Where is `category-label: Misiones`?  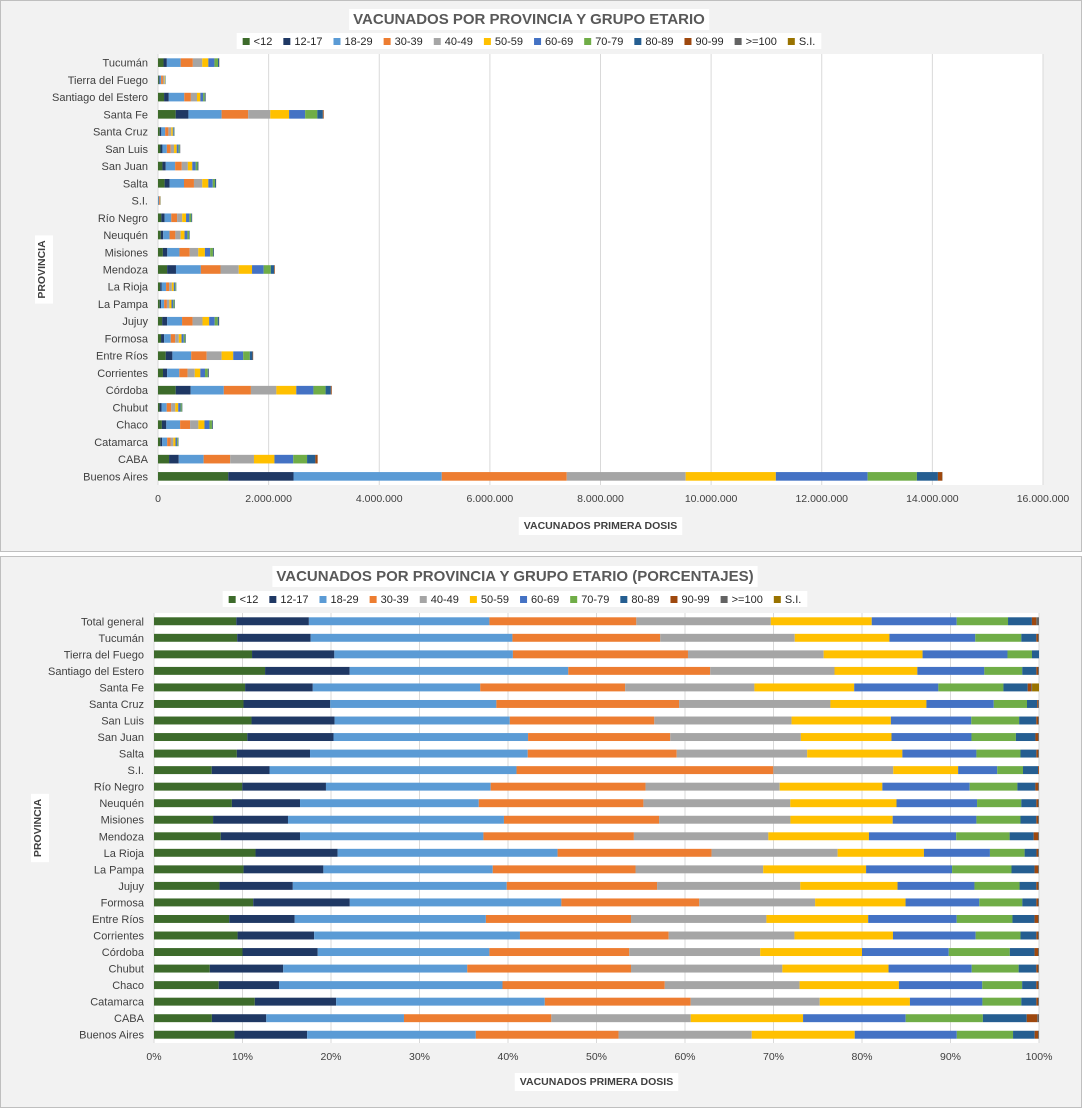 category-label: Misiones is located at coordinates (123, 821).